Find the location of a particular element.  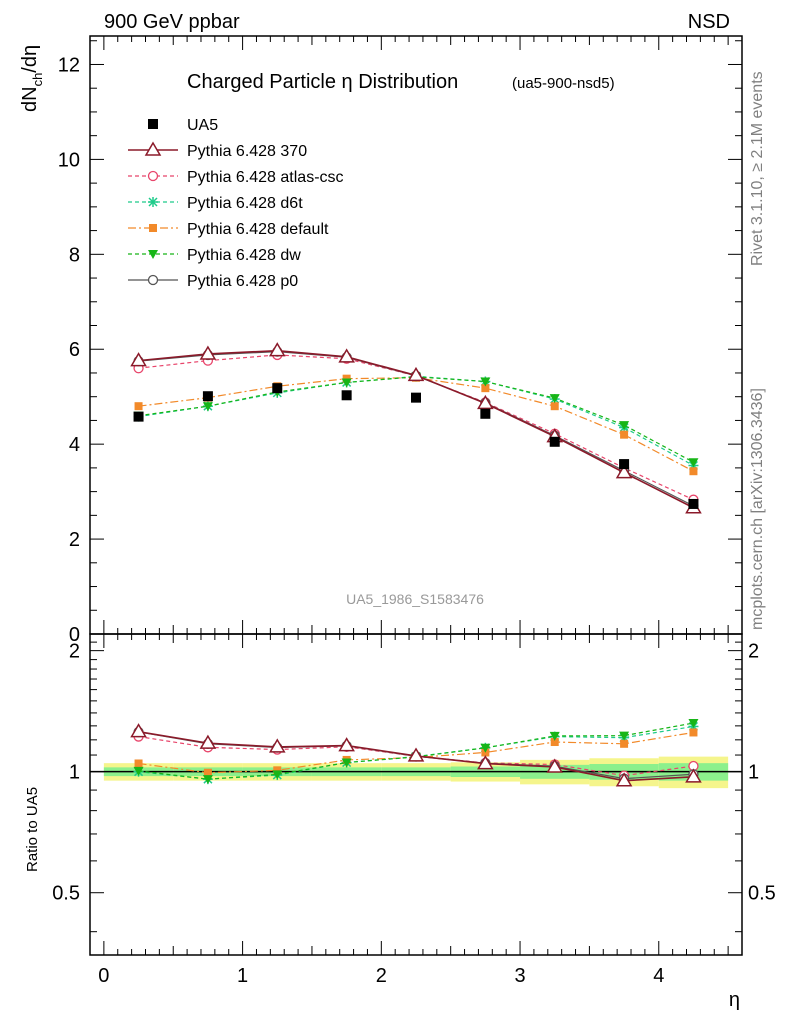

series-dw is located at coordinates (416, 420).